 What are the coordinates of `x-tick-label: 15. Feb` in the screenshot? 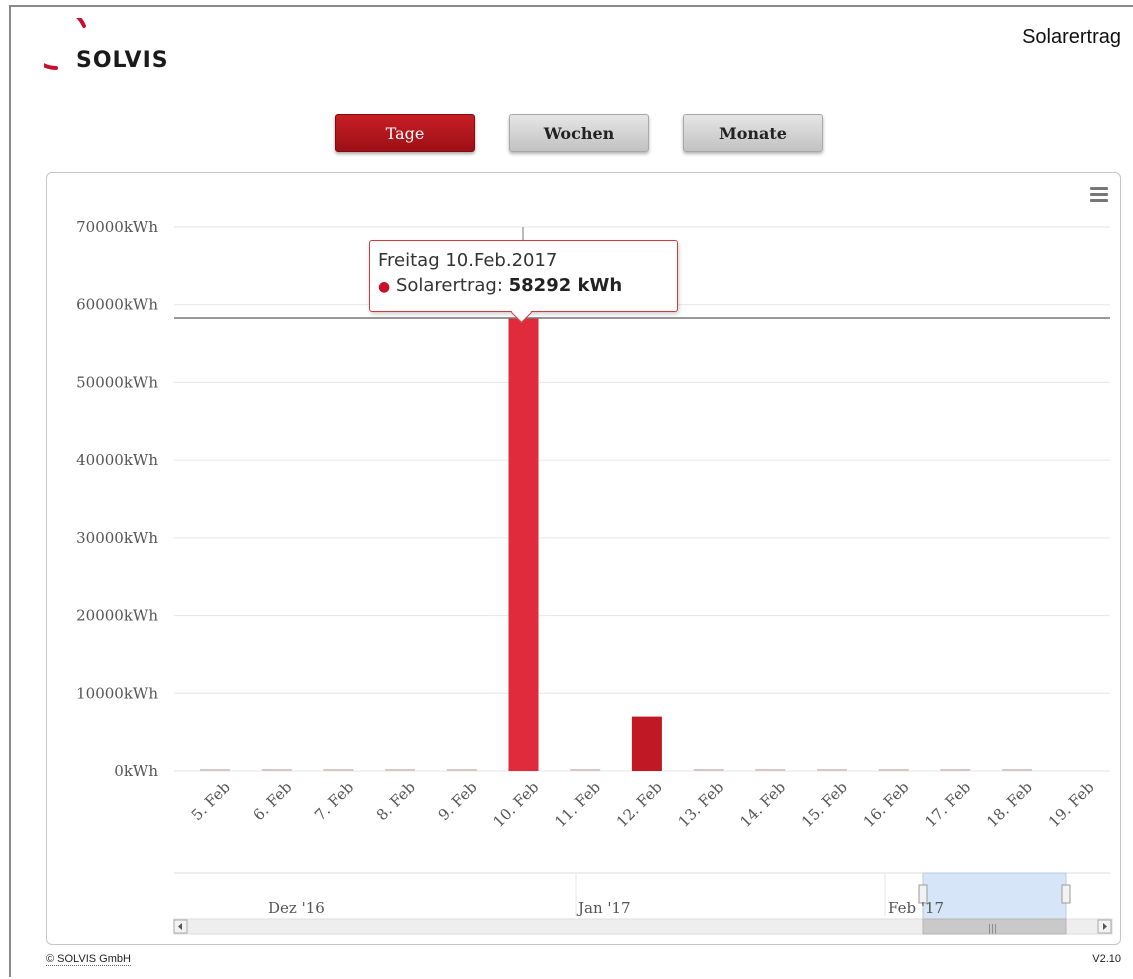 It's located at (824, 804).